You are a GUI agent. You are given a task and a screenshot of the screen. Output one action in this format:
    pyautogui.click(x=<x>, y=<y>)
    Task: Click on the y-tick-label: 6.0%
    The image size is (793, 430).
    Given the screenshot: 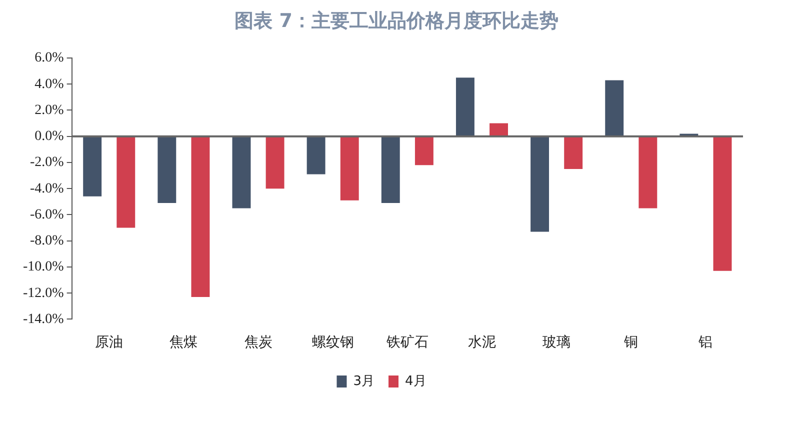 What is the action you would take?
    pyautogui.click(x=49, y=58)
    